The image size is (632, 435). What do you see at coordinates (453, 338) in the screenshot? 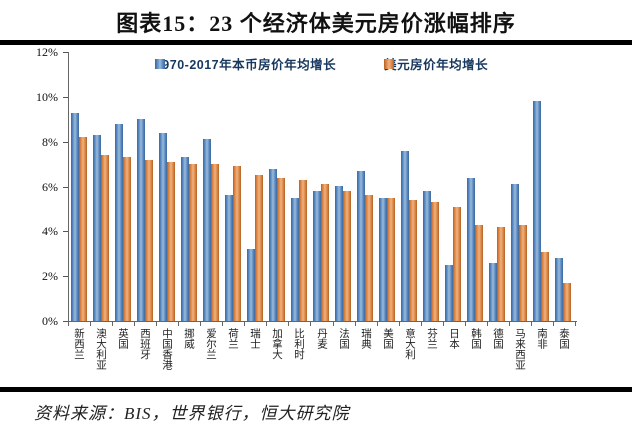
I see `x-axis-category-label: 日本` at bounding box center [453, 338].